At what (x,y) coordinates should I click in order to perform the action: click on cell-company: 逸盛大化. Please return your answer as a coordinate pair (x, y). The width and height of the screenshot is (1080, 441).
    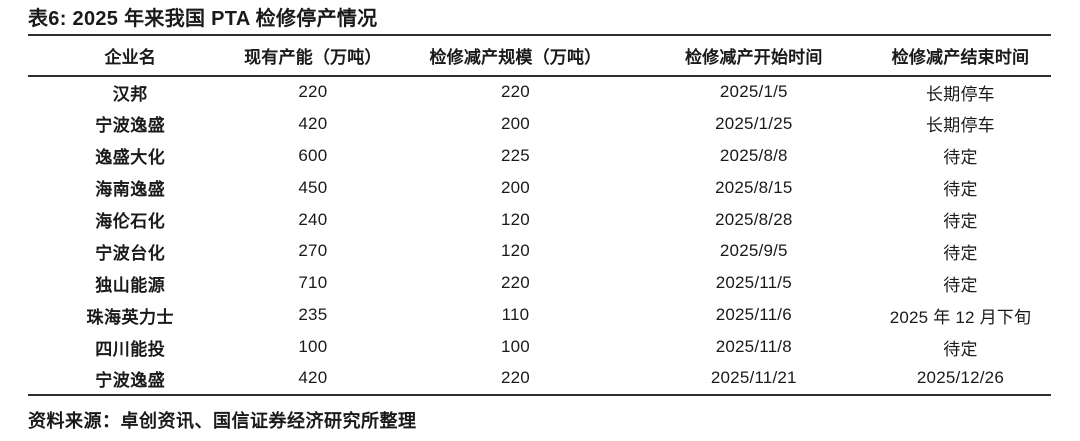
    Looking at the image, I should click on (130, 158).